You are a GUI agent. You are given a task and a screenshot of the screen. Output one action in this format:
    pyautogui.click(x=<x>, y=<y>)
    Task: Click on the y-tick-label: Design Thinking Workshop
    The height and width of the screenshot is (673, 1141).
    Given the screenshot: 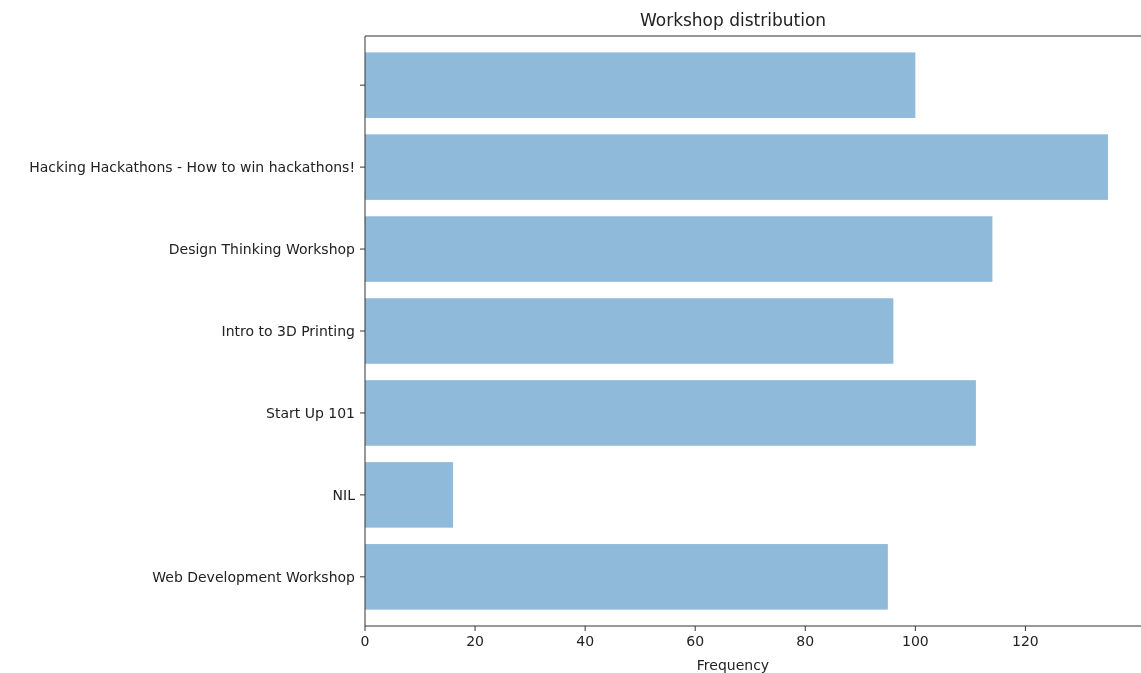 What is the action you would take?
    pyautogui.click(x=262, y=248)
    